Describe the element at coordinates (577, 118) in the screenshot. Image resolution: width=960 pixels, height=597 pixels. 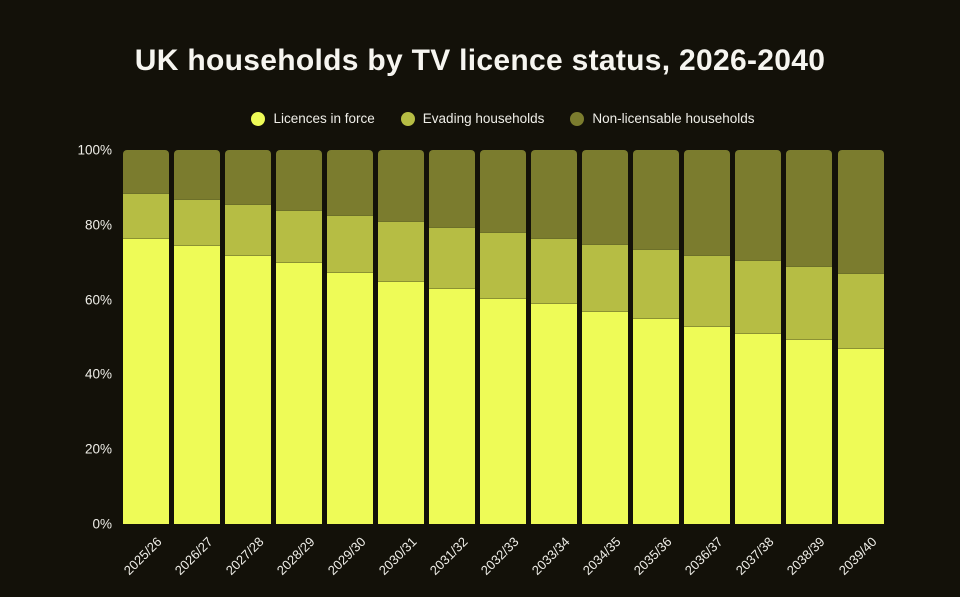
I see `legend-swatch-non-licensable-icon` at that location.